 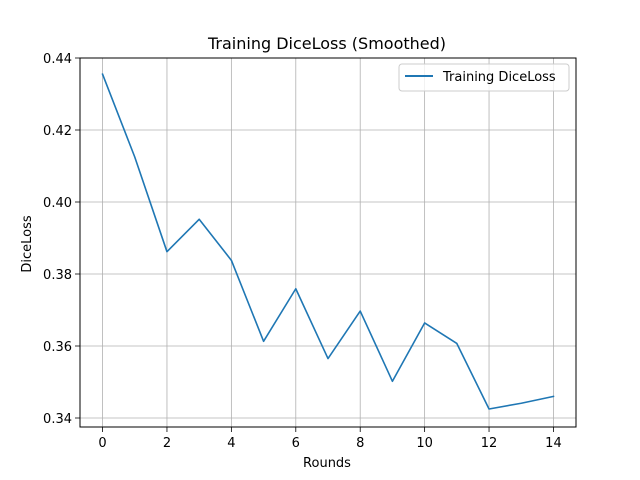 I want to click on y-axis-label: DiceLoss, so click(x=27, y=244).